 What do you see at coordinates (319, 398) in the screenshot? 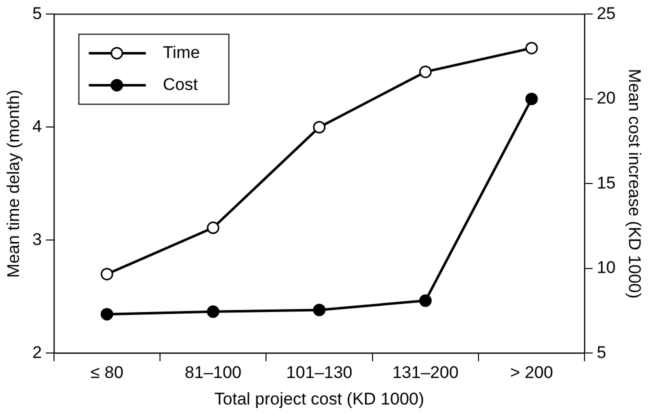
I see `x-axis-title: Total project cost (KD 1000)` at bounding box center [319, 398].